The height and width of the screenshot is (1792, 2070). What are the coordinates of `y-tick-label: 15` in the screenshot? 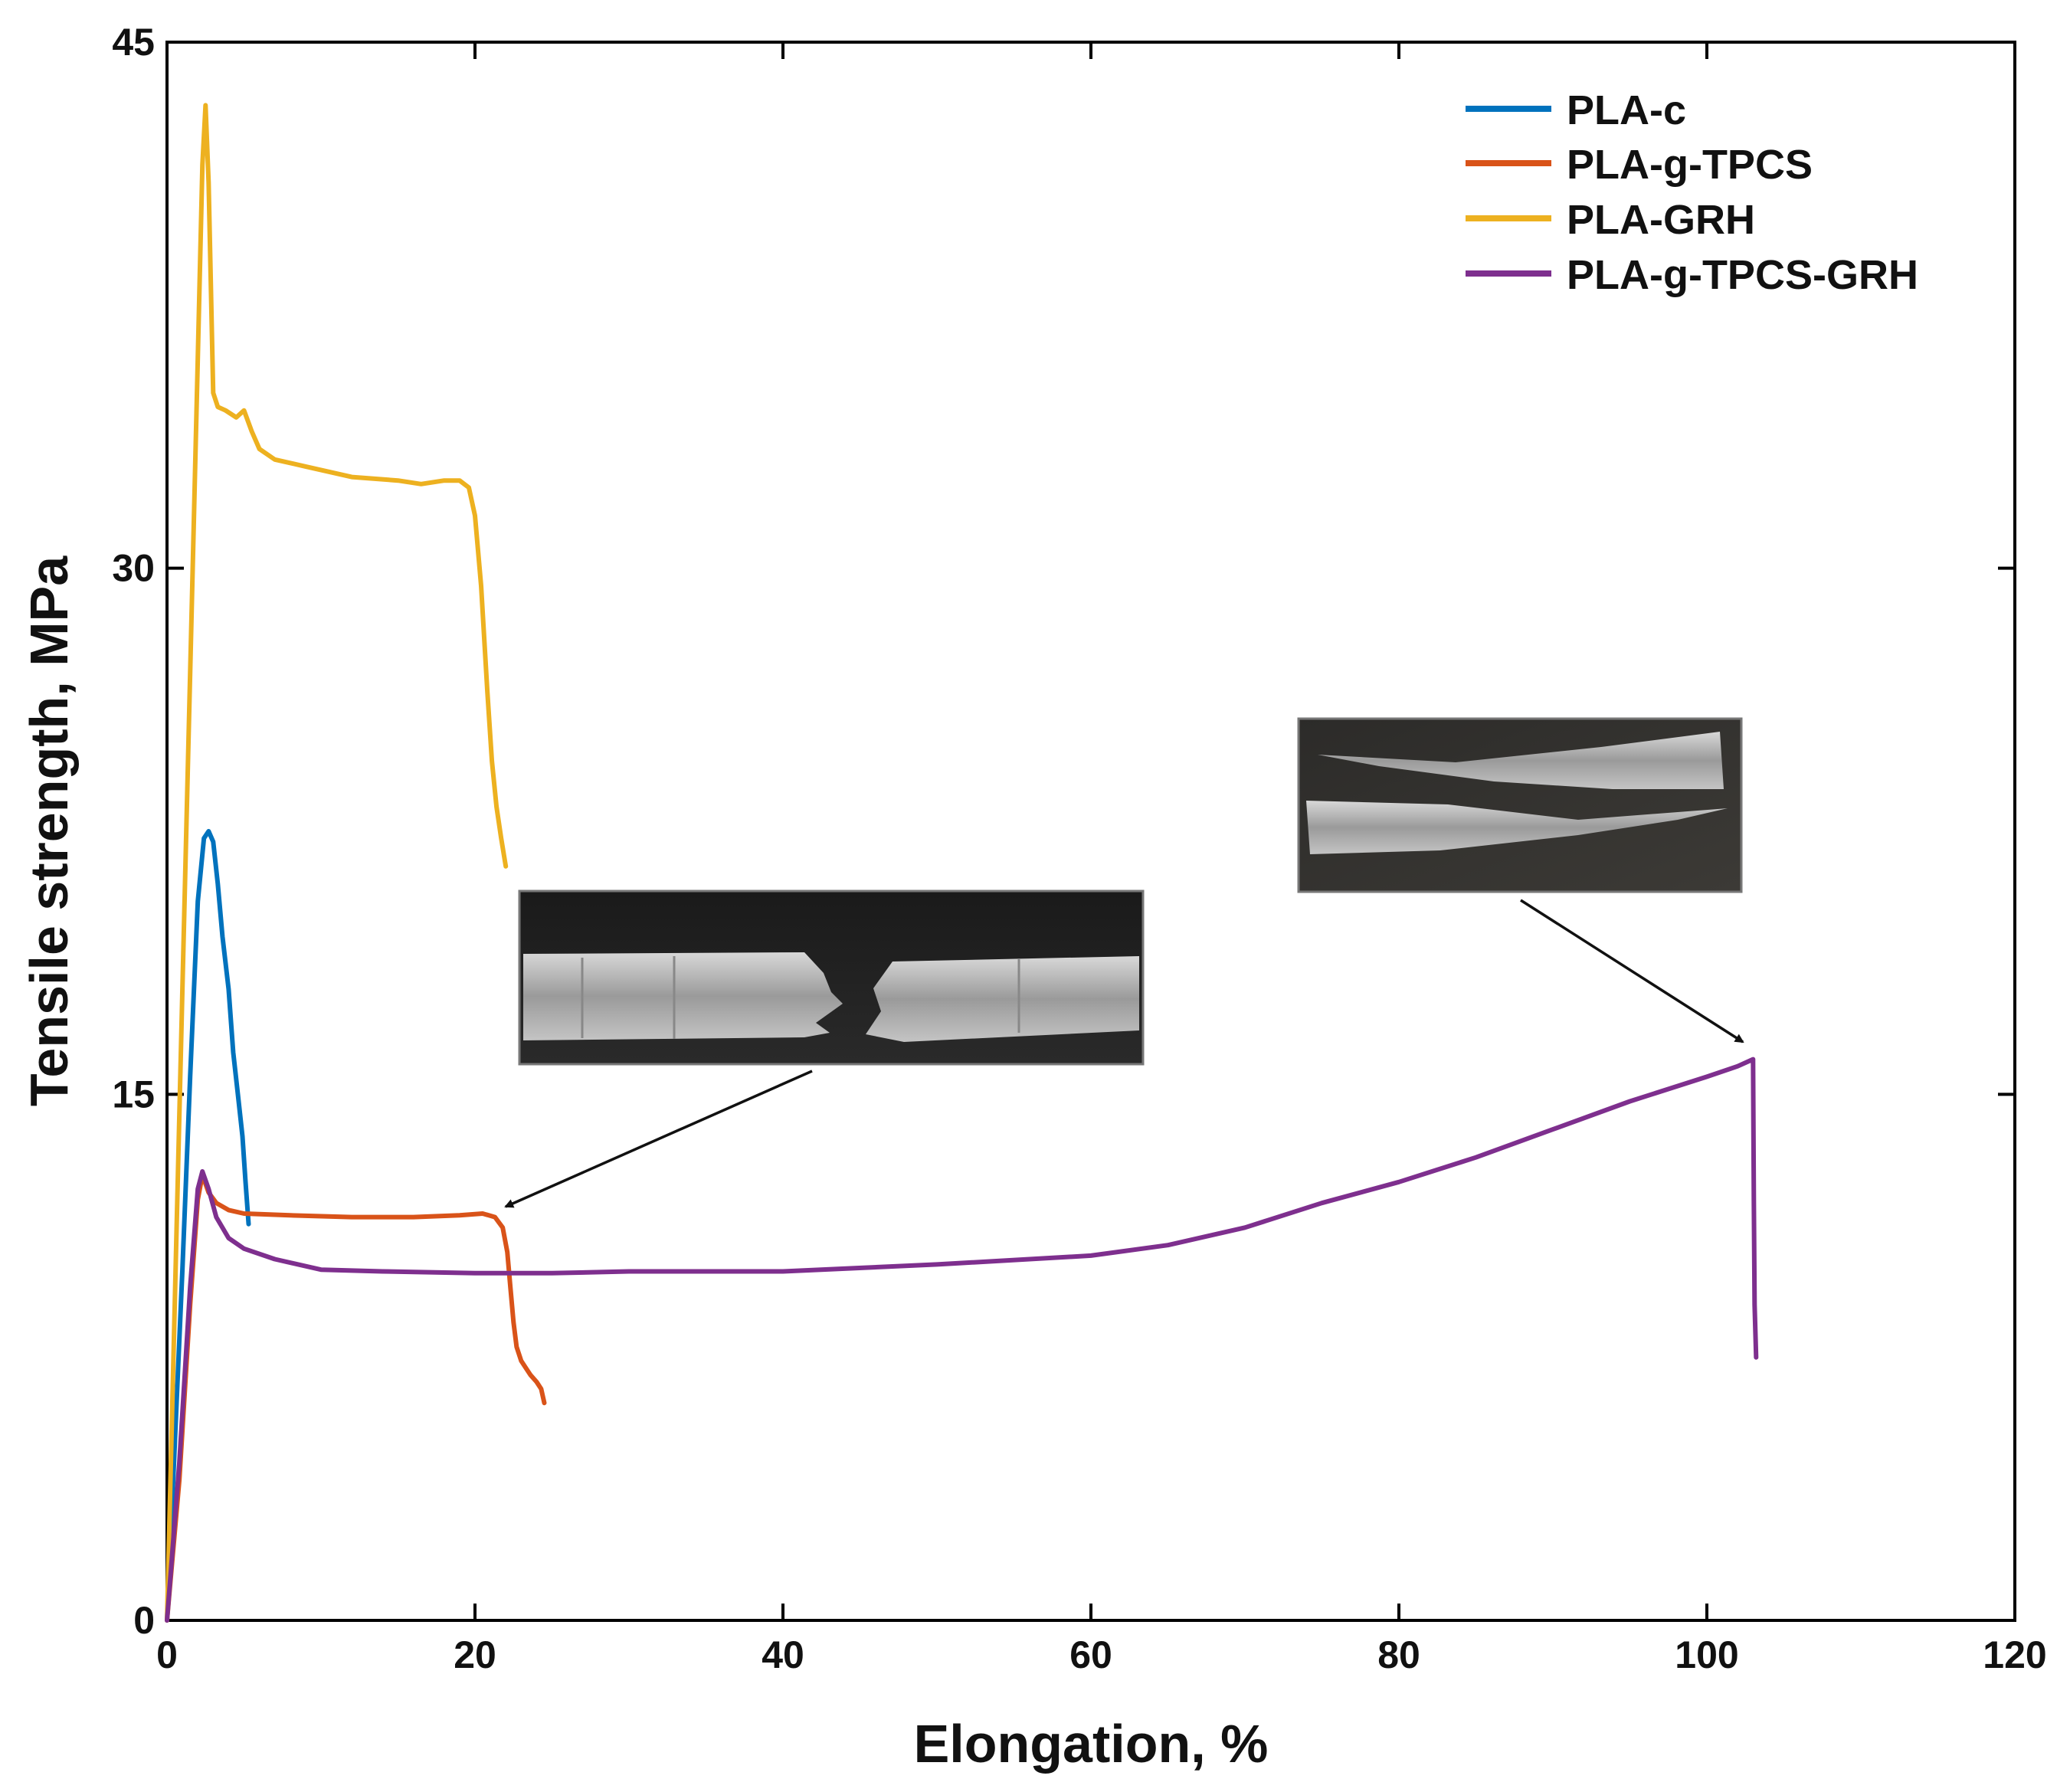 It's located at (133, 1094).